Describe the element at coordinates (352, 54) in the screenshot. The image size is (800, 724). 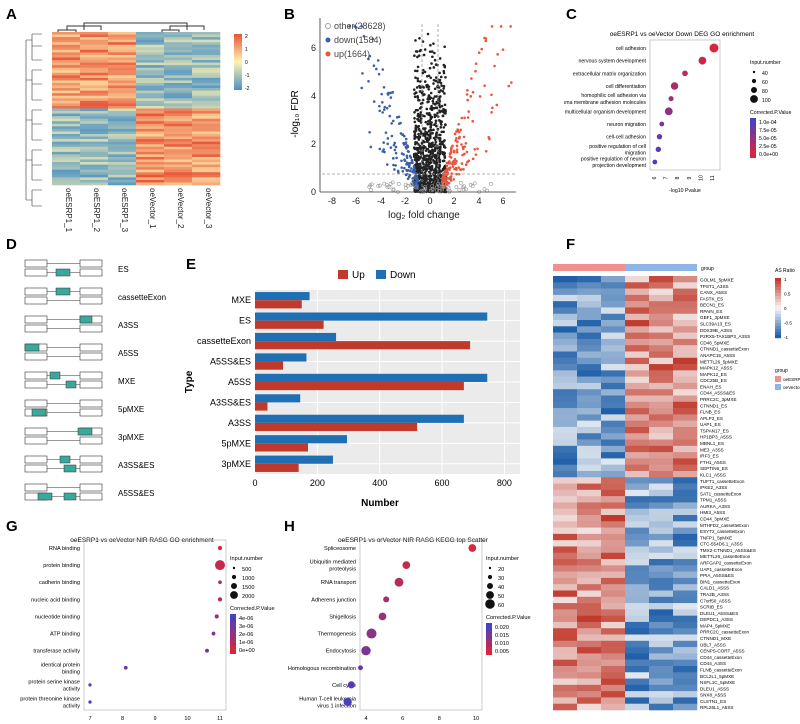
I see `volcano-legend-up: up(1664)` at that location.